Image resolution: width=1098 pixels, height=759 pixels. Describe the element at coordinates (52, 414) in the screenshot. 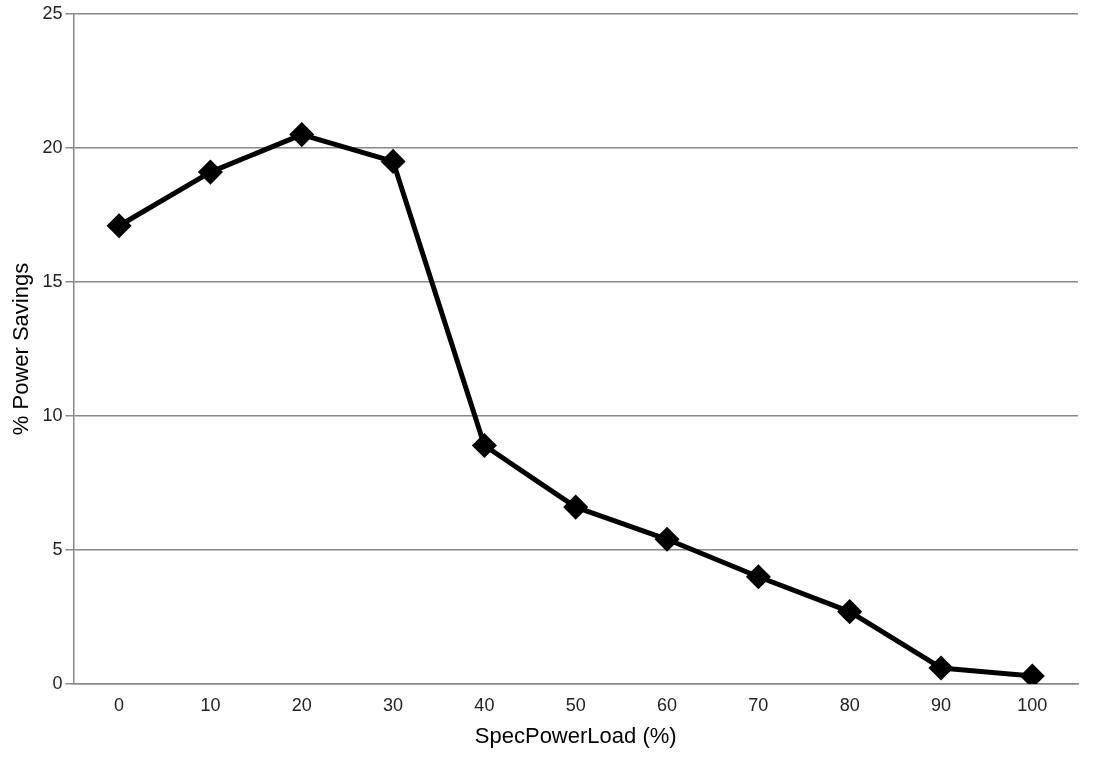

I see `y-tick-label: 10` at that location.